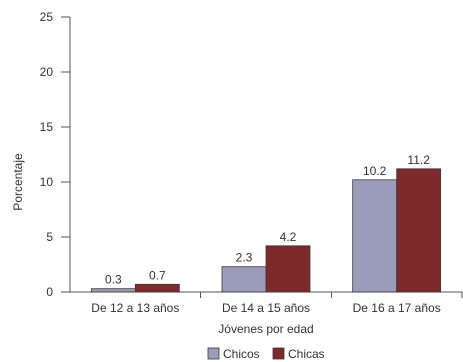 The image size is (463, 362). What do you see at coordinates (49, 237) in the screenshot?
I see `y-tick-label: 5` at bounding box center [49, 237].